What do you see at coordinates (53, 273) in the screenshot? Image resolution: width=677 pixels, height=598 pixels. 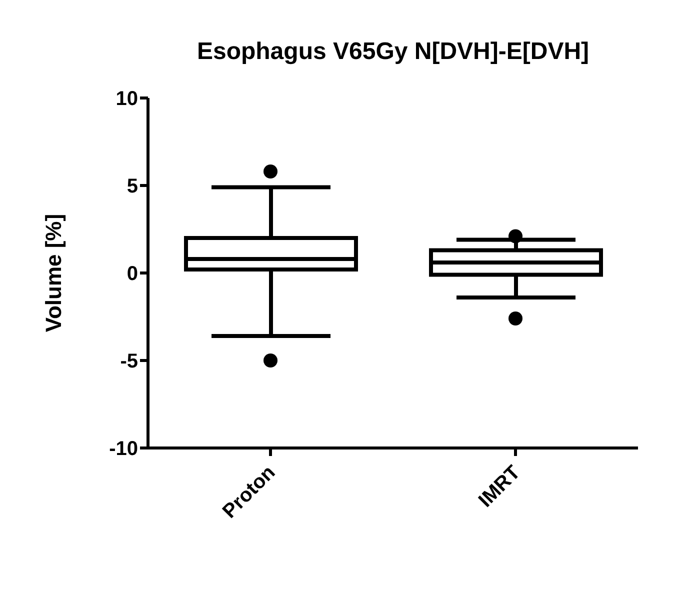 I see `y-axis-title: Volume [%]` at bounding box center [53, 273].